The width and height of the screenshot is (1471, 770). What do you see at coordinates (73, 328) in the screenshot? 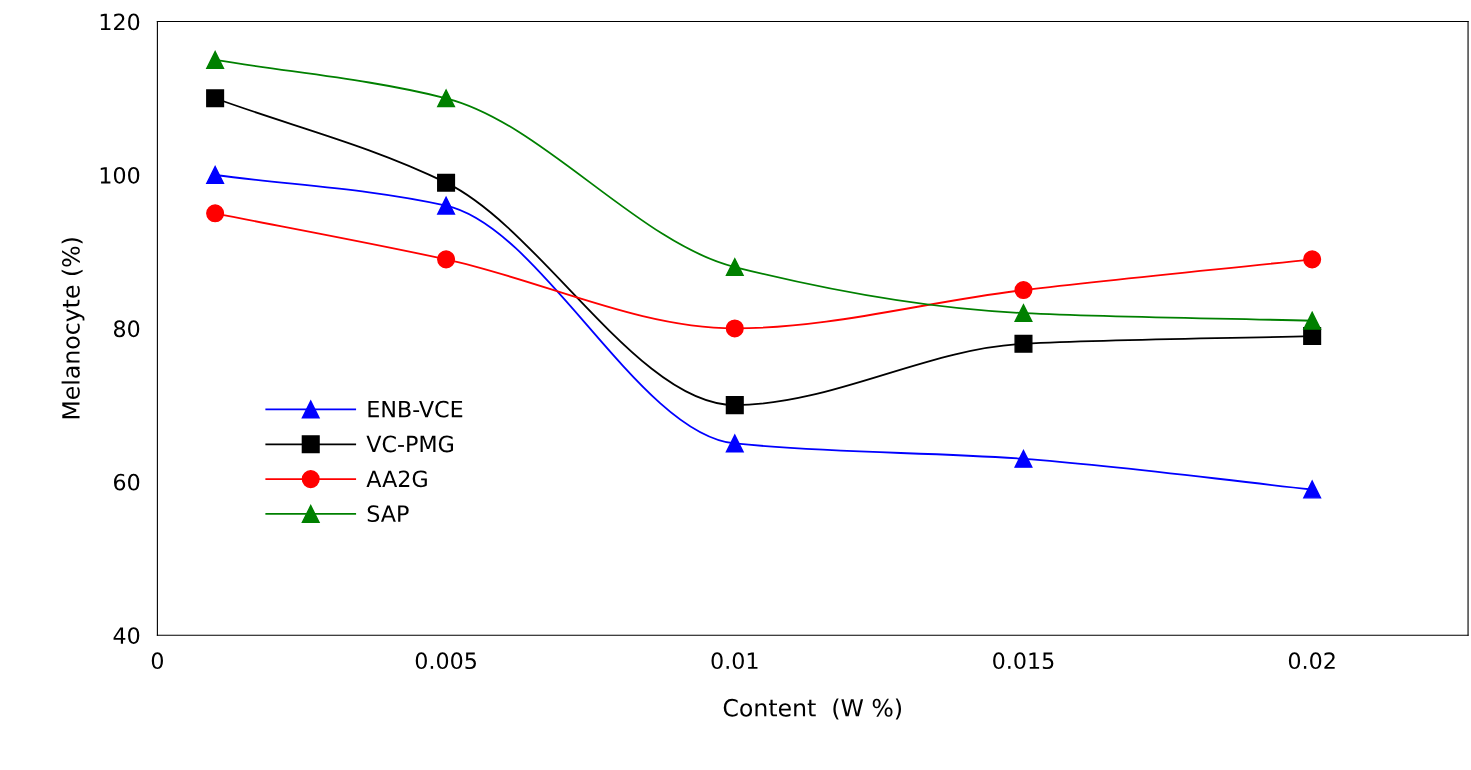
I see `y-axis-title: Melanocyte (%)` at bounding box center [73, 328].